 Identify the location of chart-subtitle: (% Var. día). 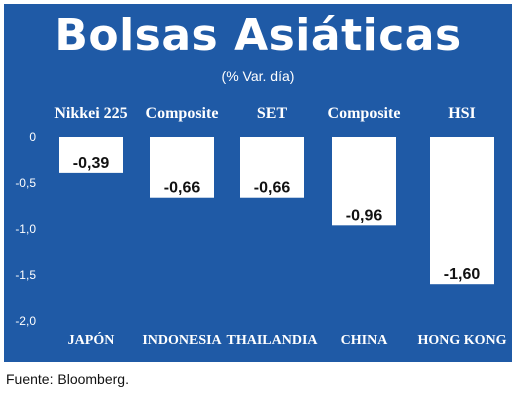
(258, 76).